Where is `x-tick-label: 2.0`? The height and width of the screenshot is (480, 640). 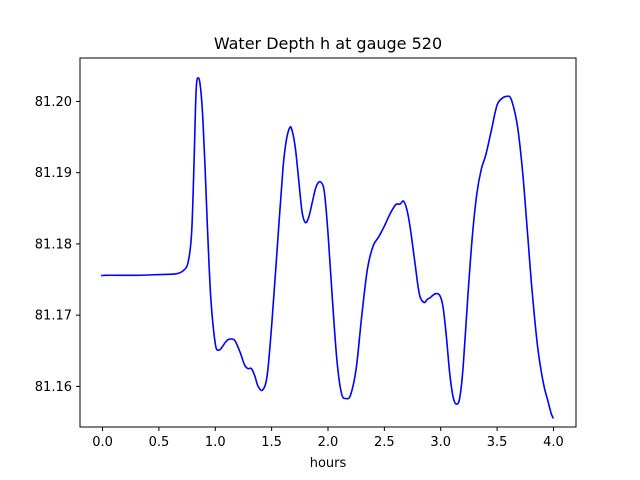
x-tick-label: 2.0 is located at coordinates (328, 442).